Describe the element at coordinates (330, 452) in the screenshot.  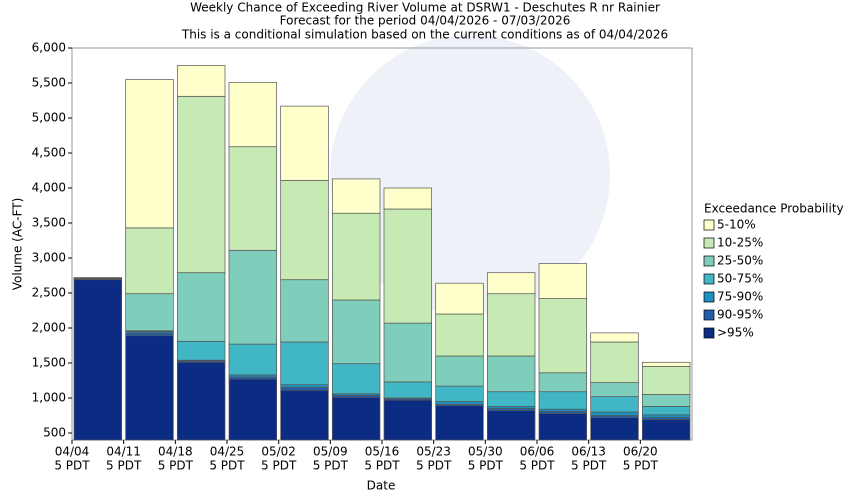
I see `x-tick-label: 05/09` at that location.